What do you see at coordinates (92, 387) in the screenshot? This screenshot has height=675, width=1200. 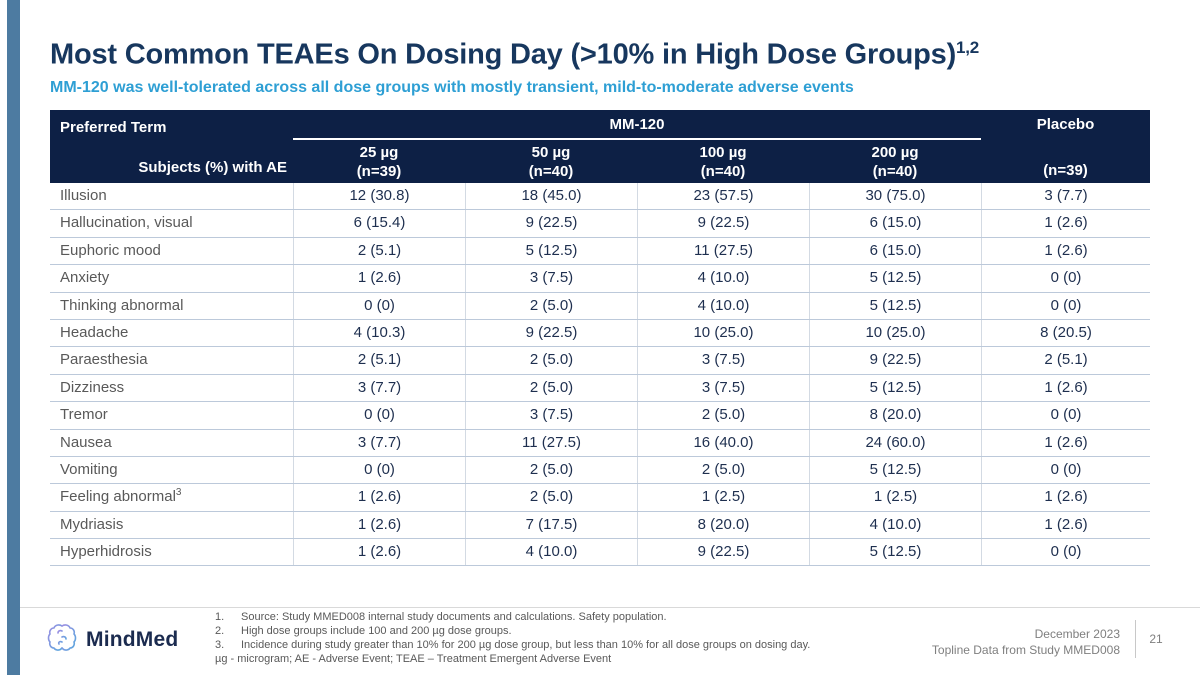 I see `preferred-term-cell: Dizziness` at bounding box center [92, 387].